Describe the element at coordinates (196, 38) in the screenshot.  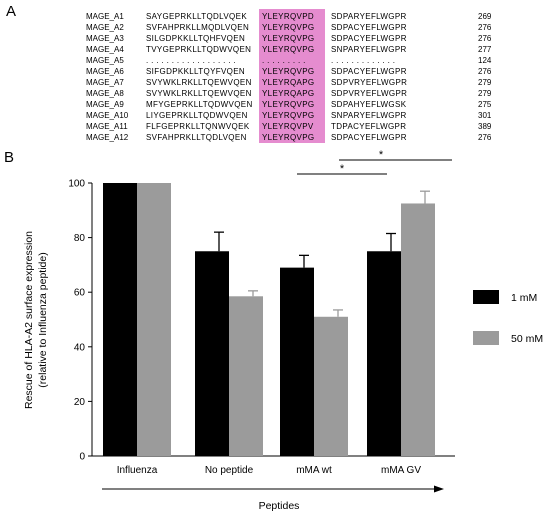
I see `sequence-left: SILGDPKKLLTQHFVQEN` at that location.